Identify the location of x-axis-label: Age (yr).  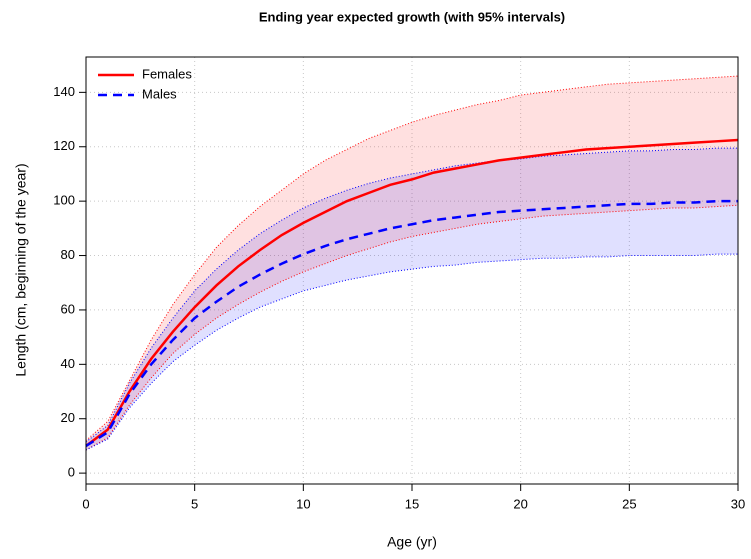
(412, 542).